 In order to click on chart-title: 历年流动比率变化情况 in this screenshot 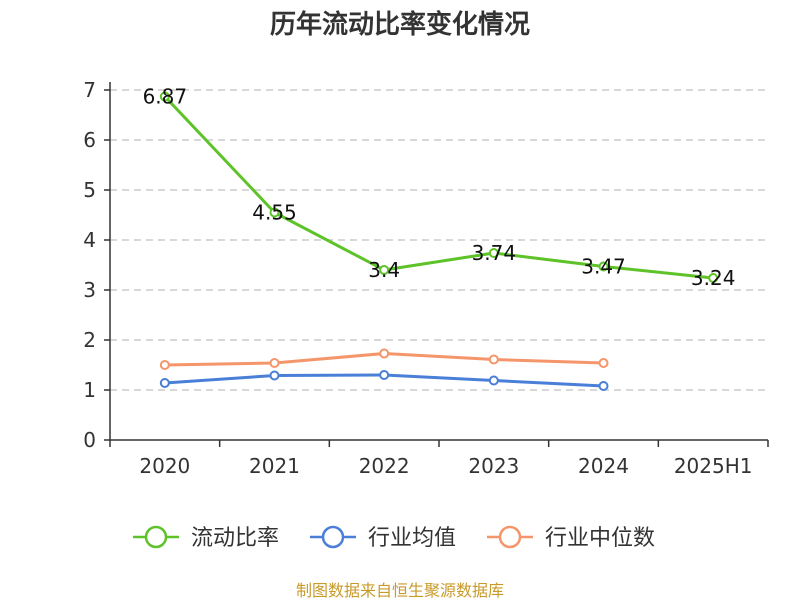, I will do `click(400, 24)`.